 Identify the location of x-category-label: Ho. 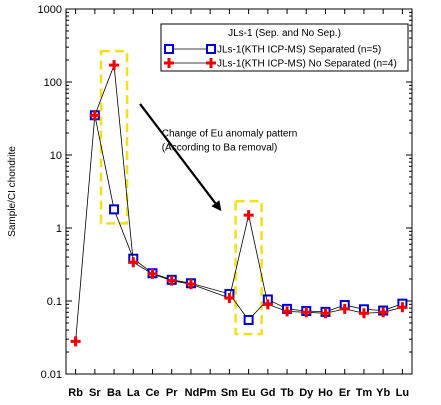
(325, 393).